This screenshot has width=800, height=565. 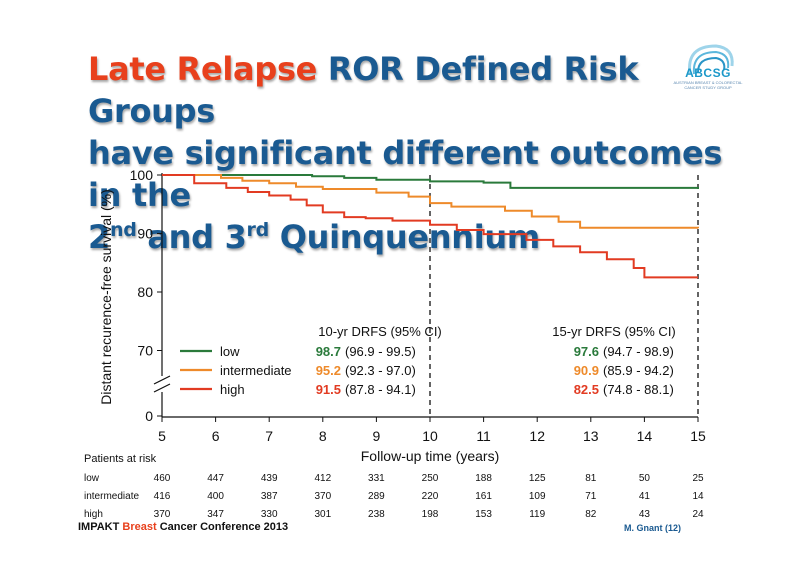 What do you see at coordinates (404, 237) in the screenshot?
I see `title-line-3c: Quinquennium` at bounding box center [404, 237].